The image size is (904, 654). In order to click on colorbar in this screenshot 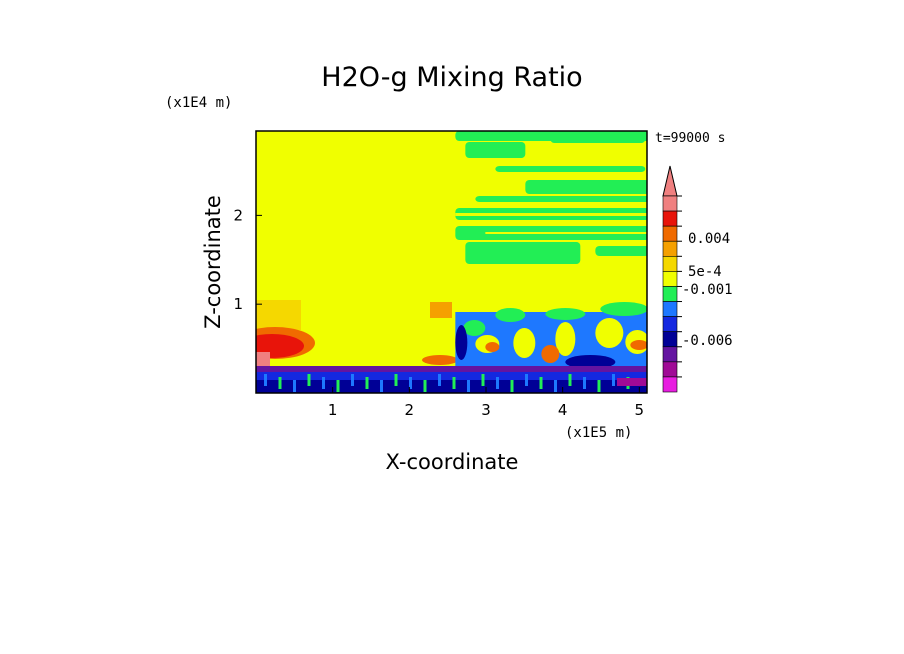, I will do `click(672, 279)`.